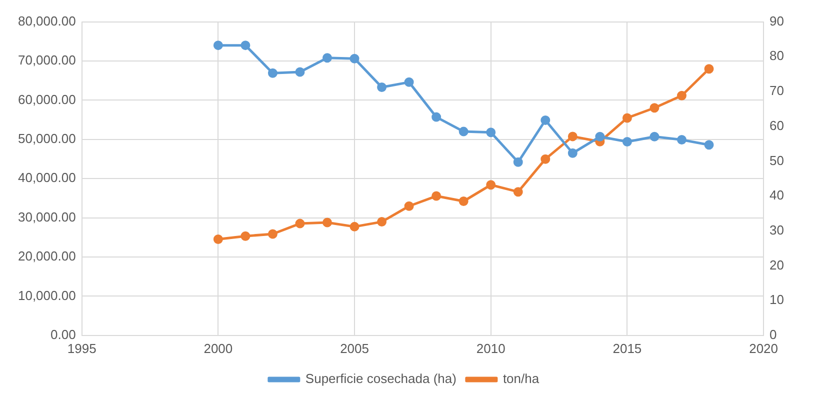  What do you see at coordinates (47, 216) in the screenshot?
I see `y-tick-label: 30,000.00` at bounding box center [47, 216].